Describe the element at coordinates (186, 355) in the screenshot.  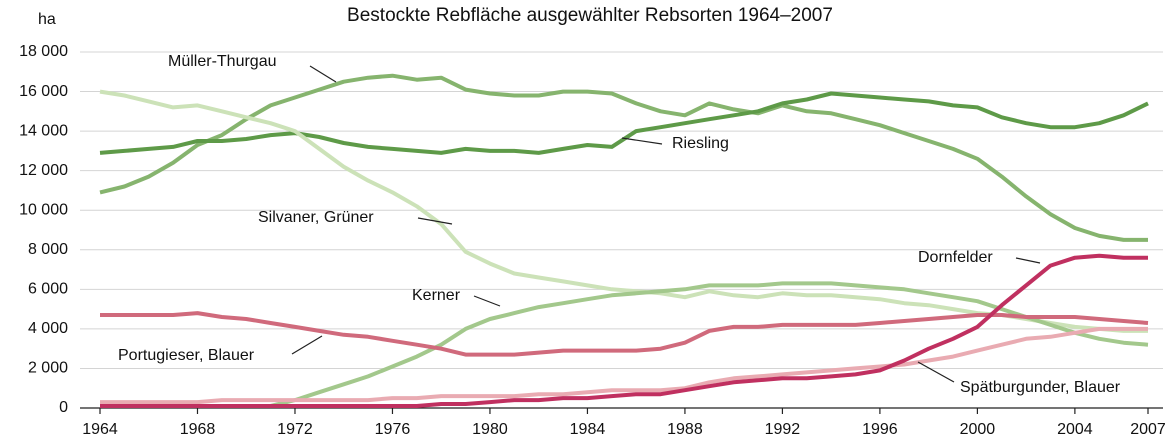
I see `series-label: Portugieser, Blauer` at that location.